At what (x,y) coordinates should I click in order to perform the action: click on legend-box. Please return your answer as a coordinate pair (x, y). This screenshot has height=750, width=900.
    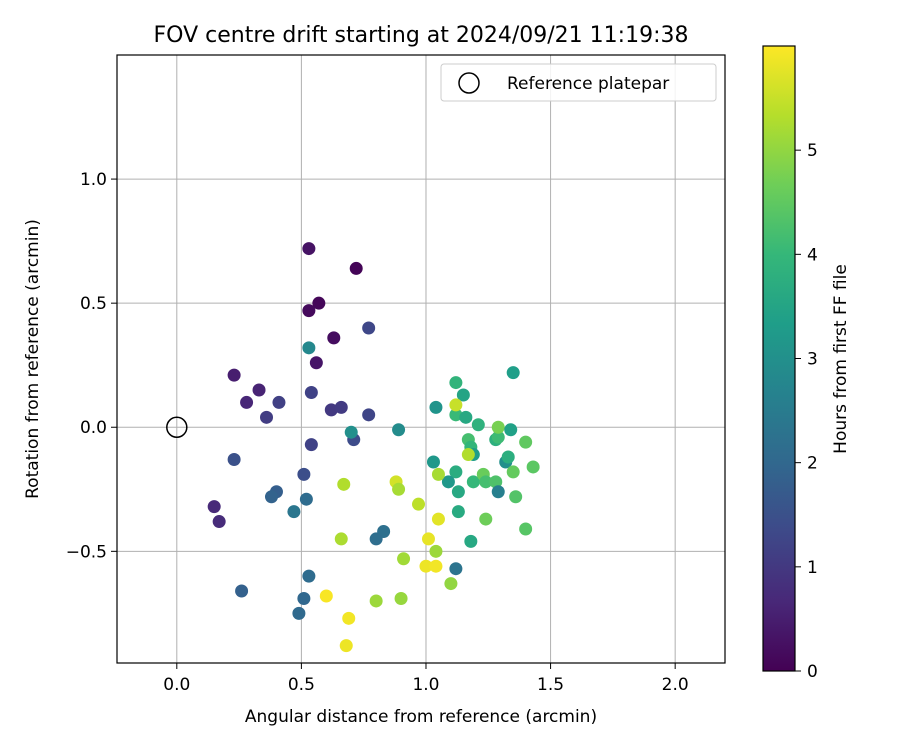
    Looking at the image, I should click on (578, 82).